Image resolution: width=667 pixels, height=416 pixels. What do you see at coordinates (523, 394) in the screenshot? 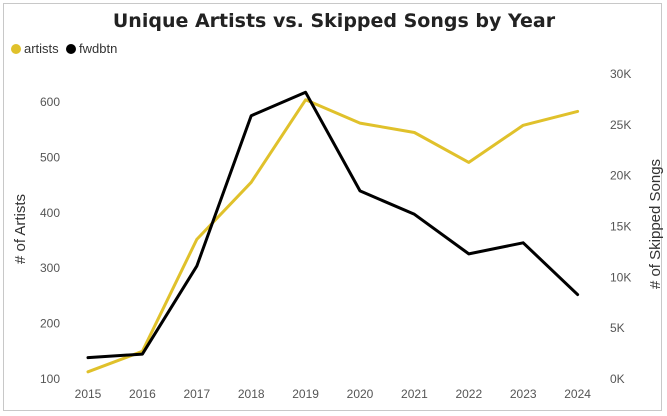
I see `x-tick-label: 2023` at bounding box center [523, 394].